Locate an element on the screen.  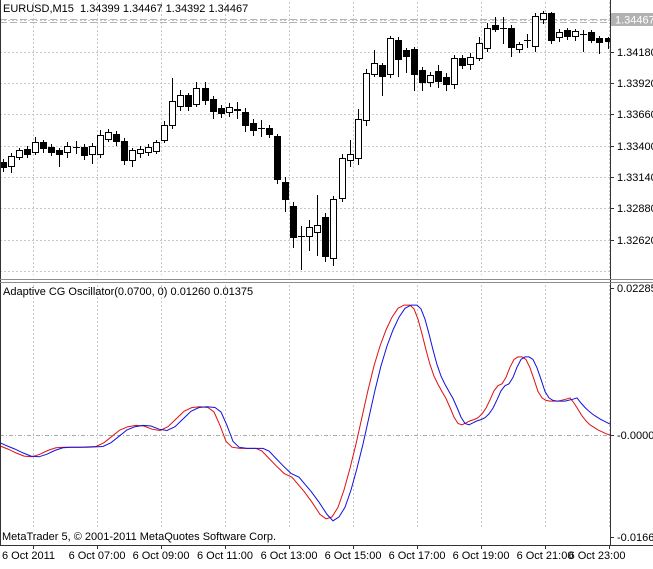
bid-price-line is located at coordinates (305, 21).